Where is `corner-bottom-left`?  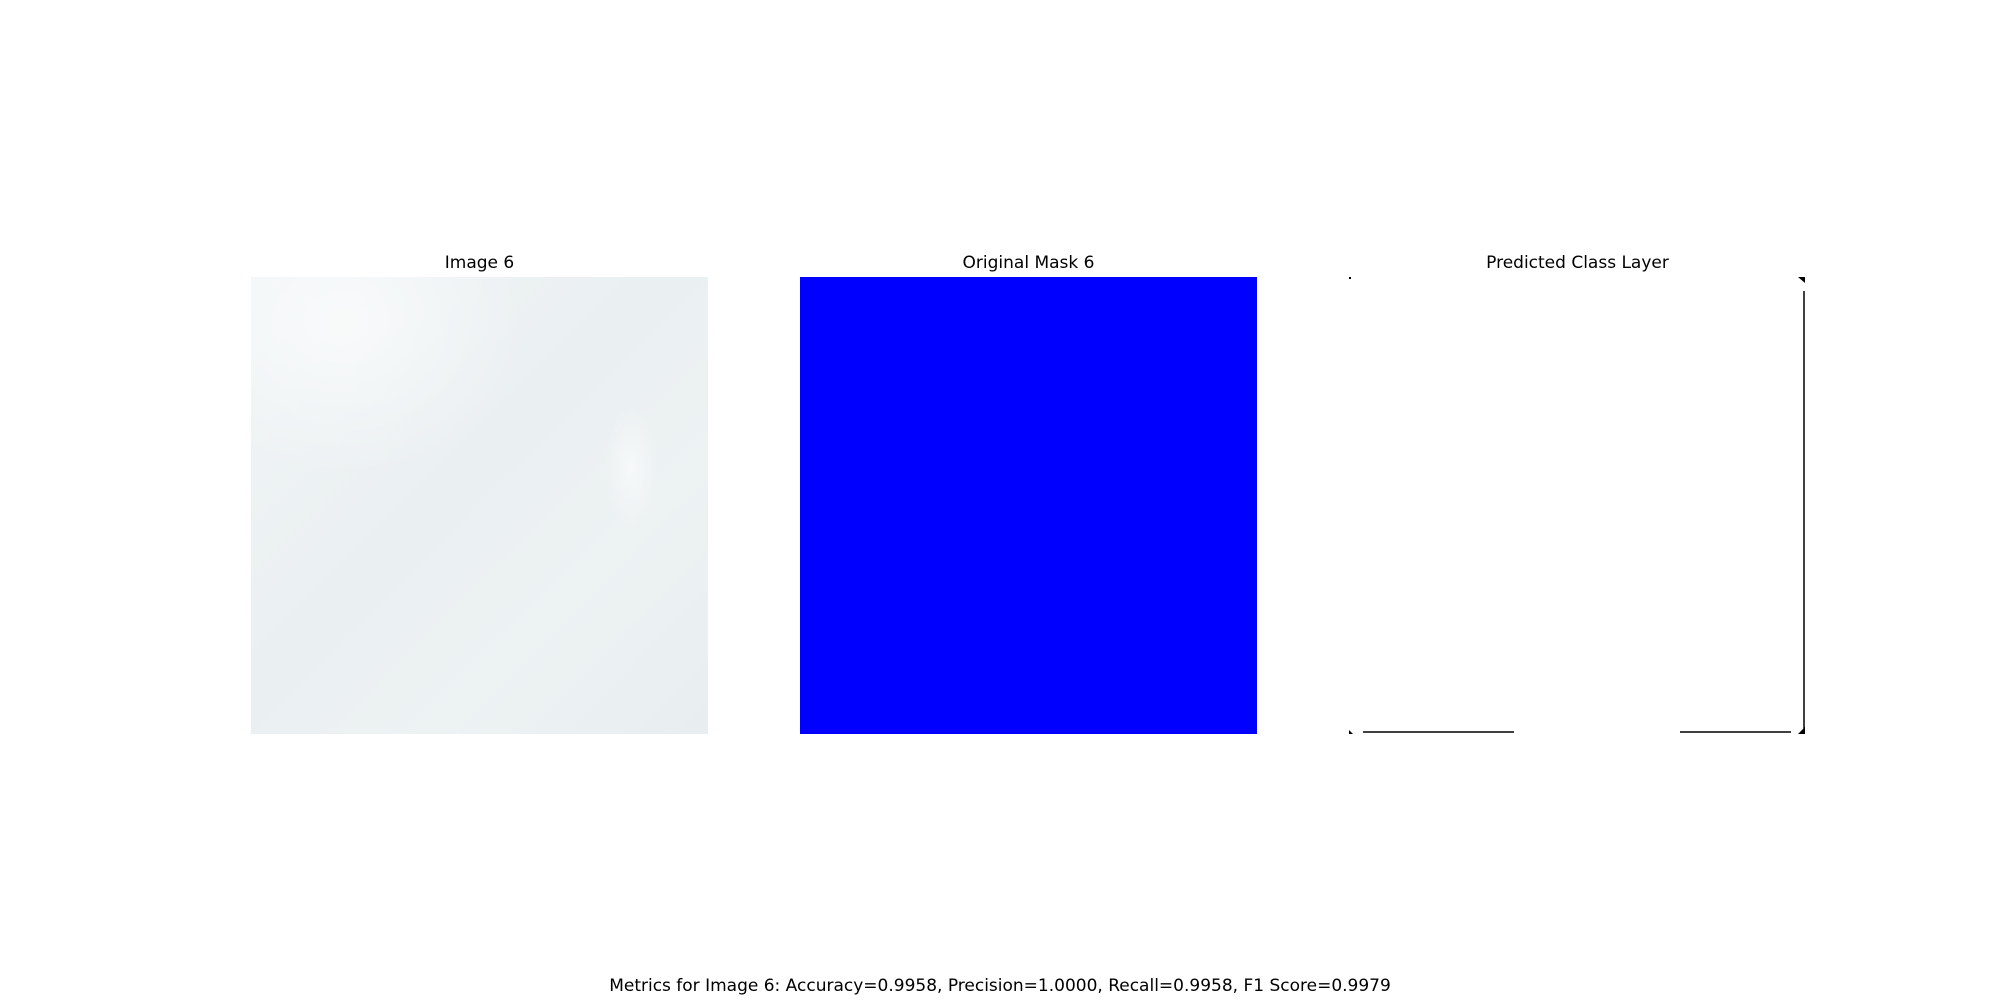 corner-bottom-left is located at coordinates (1351, 732).